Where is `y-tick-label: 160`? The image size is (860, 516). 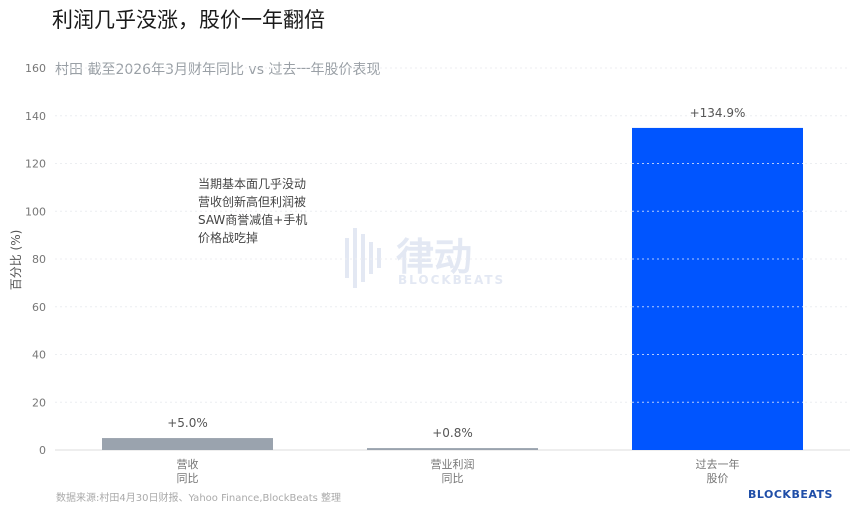 y-tick-label: 160 is located at coordinates (35, 68).